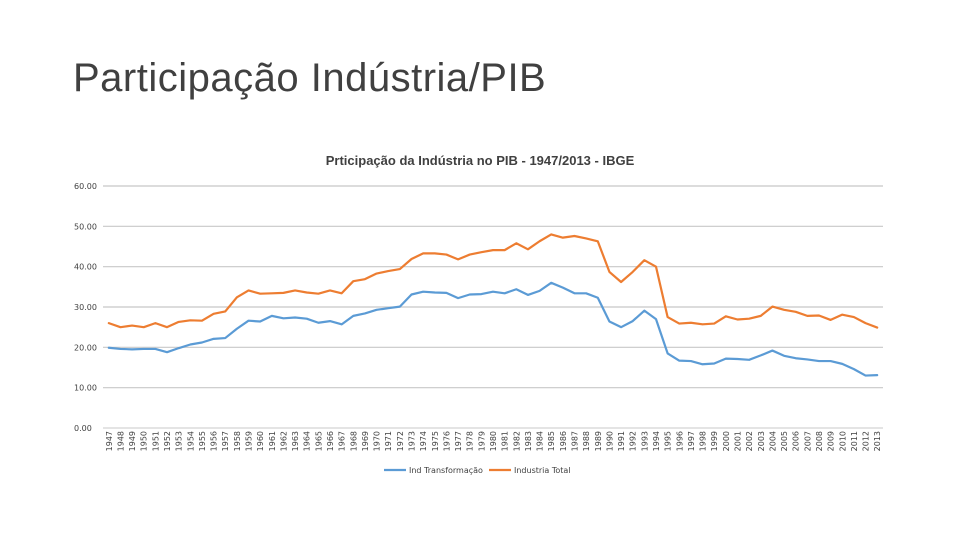  Describe the element at coordinates (167, 441) in the screenshot. I see `x-tick-label: 1952` at that location.